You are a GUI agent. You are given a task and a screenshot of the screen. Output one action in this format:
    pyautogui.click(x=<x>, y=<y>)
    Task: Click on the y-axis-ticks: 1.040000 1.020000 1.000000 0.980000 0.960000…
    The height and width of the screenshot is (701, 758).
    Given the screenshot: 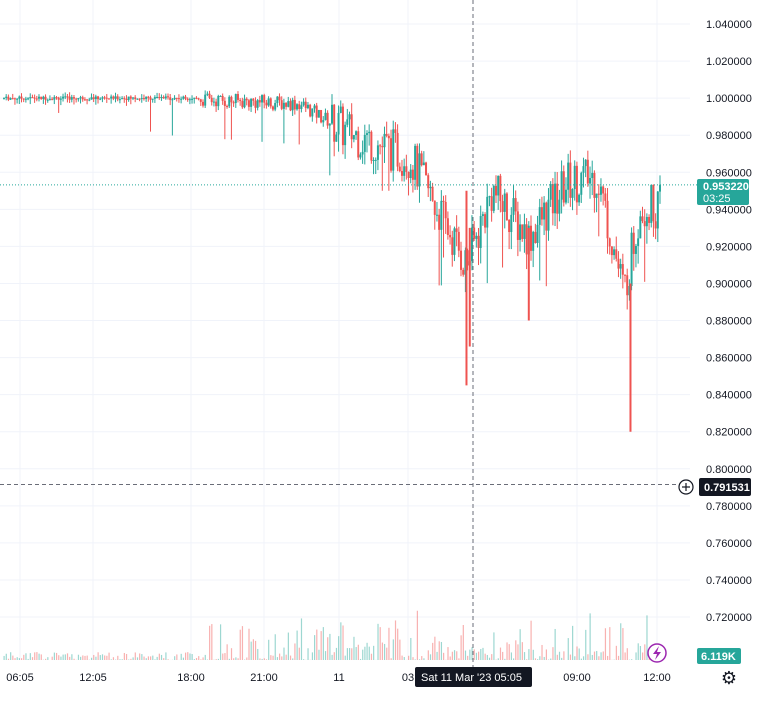 What is the action you would take?
    pyautogui.click(x=729, y=321)
    